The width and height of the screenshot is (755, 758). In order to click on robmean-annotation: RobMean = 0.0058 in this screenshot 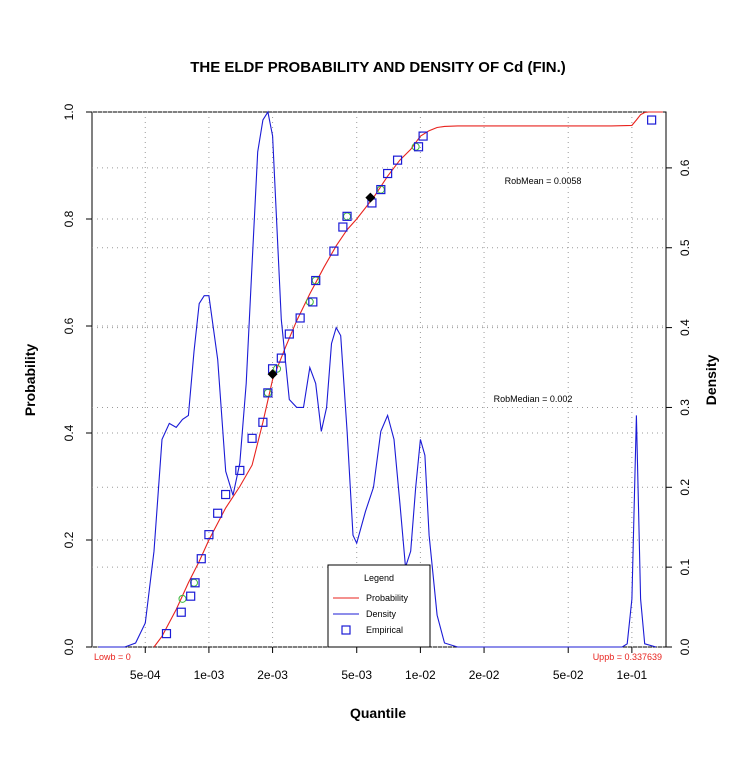, I will do `click(543, 181)`.